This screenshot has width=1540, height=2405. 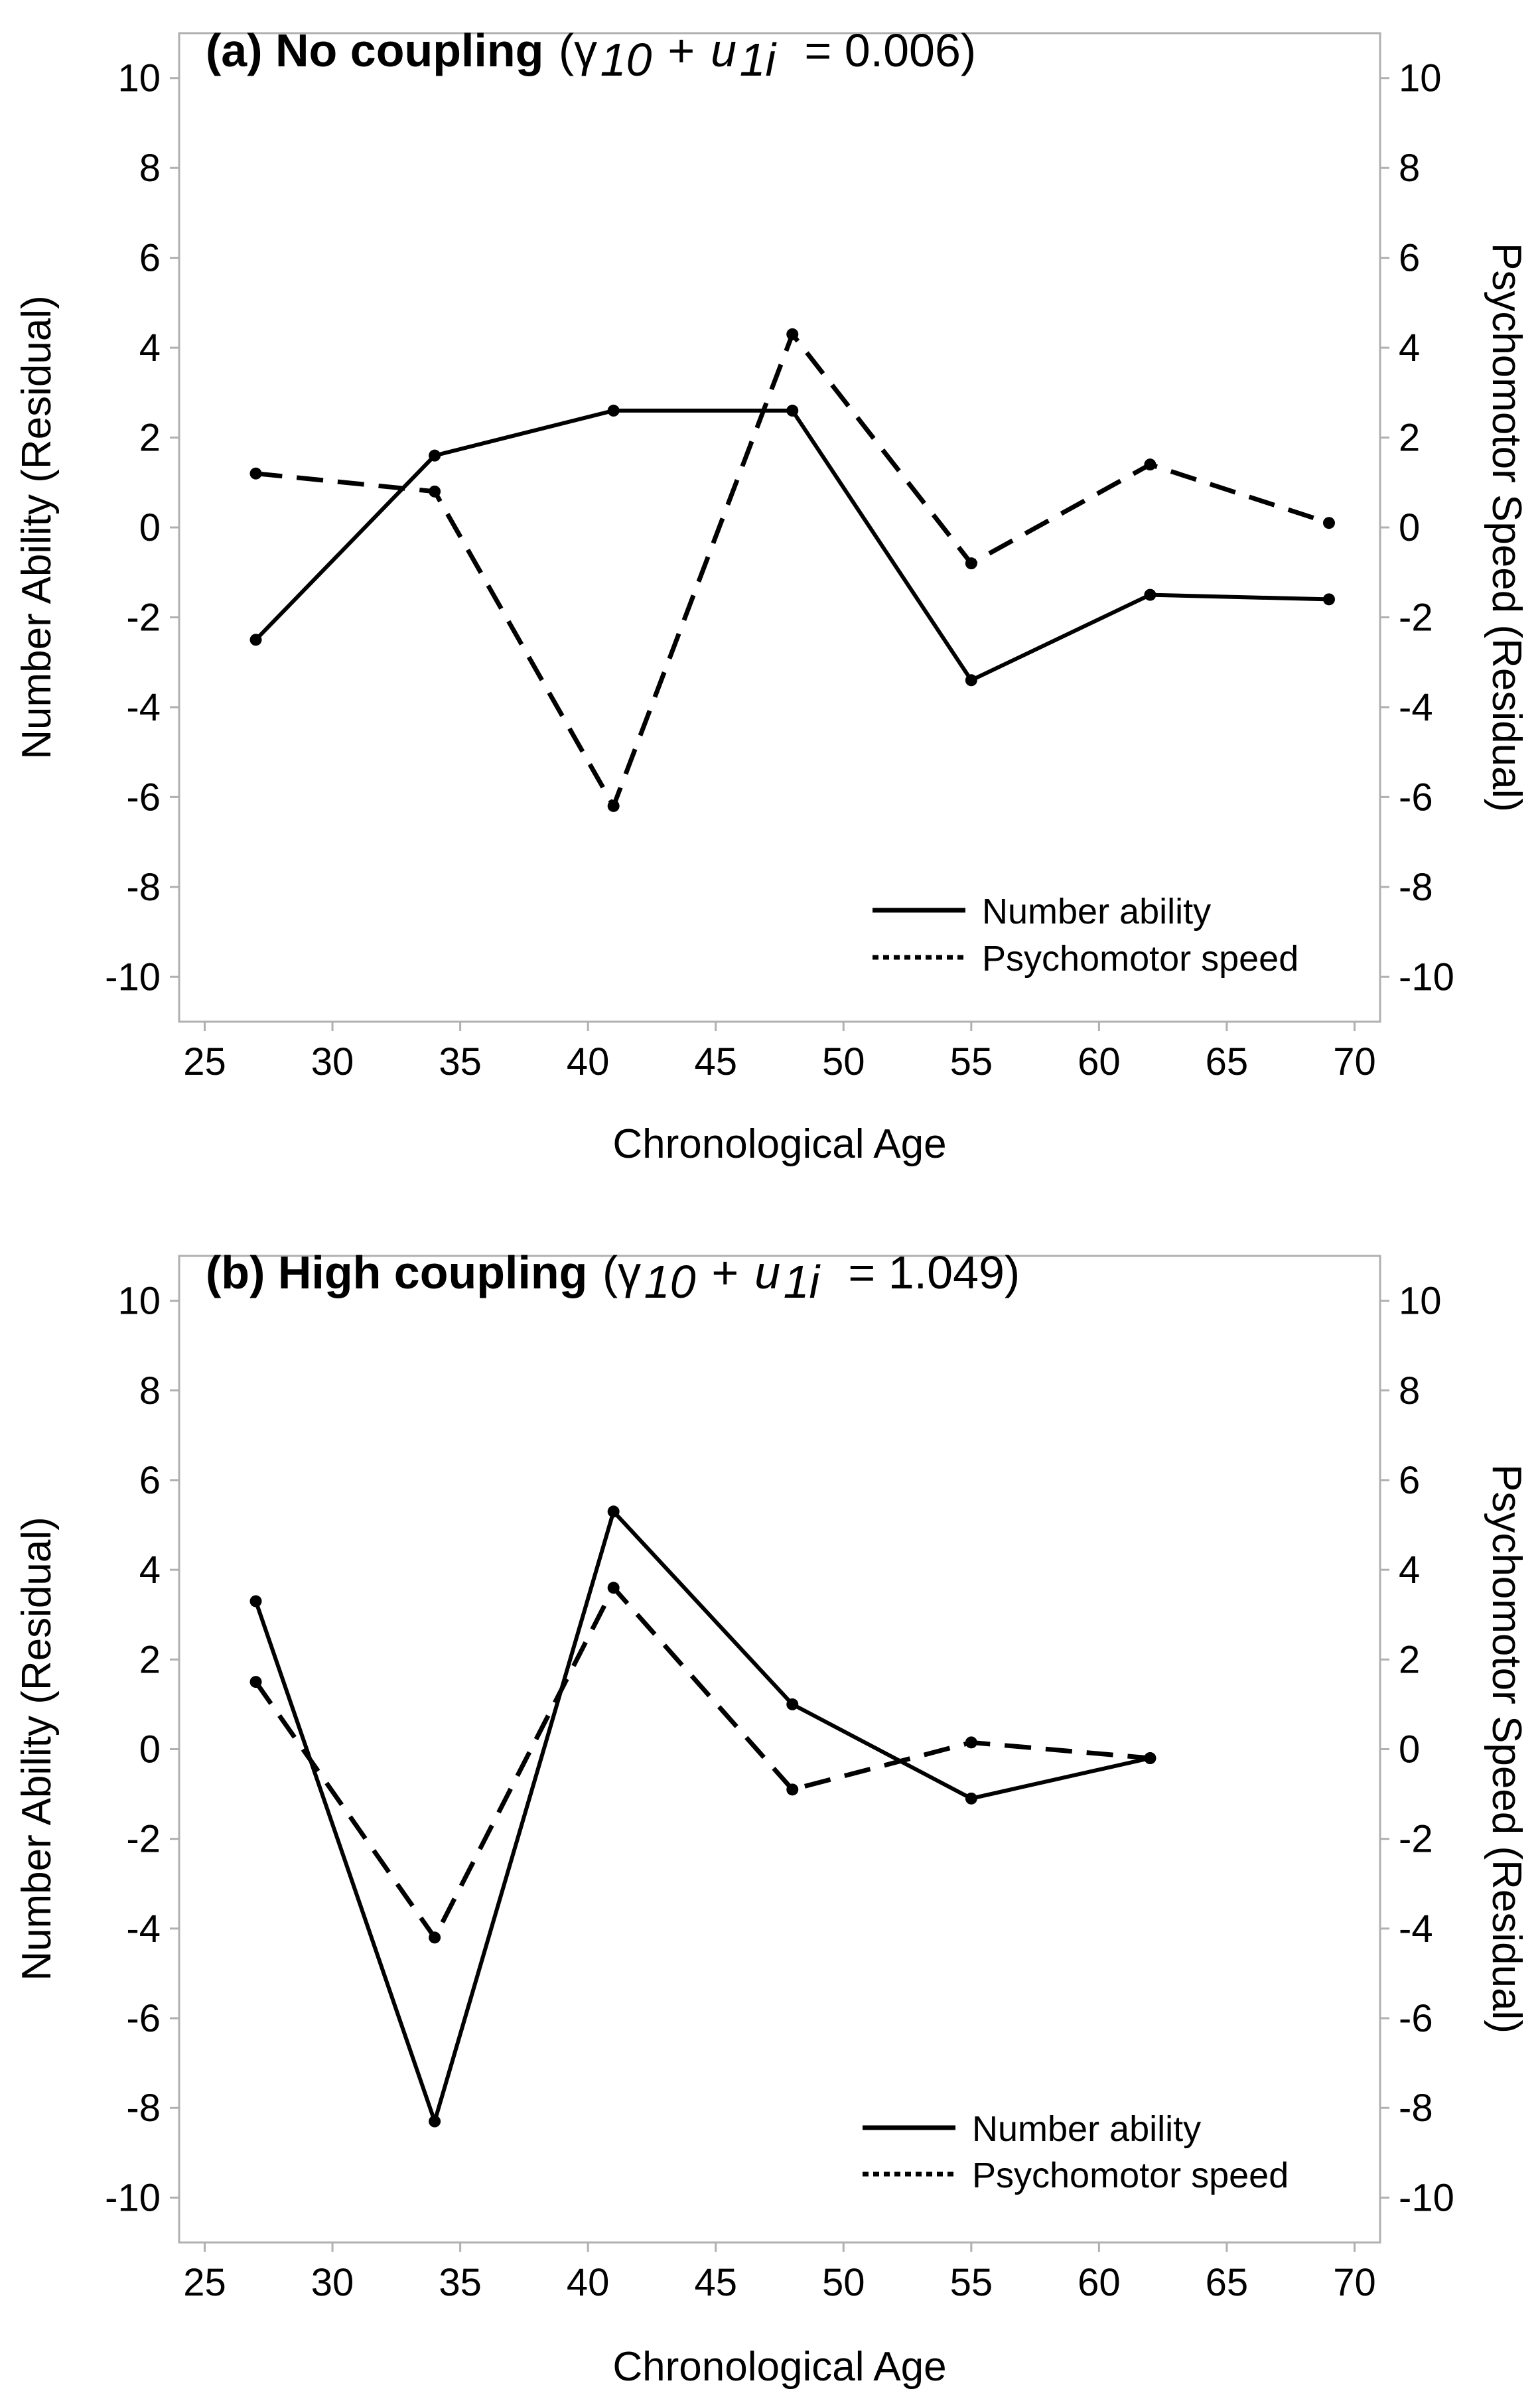 I want to click on y-tick-label-right: -6, so click(x=1416, y=797).